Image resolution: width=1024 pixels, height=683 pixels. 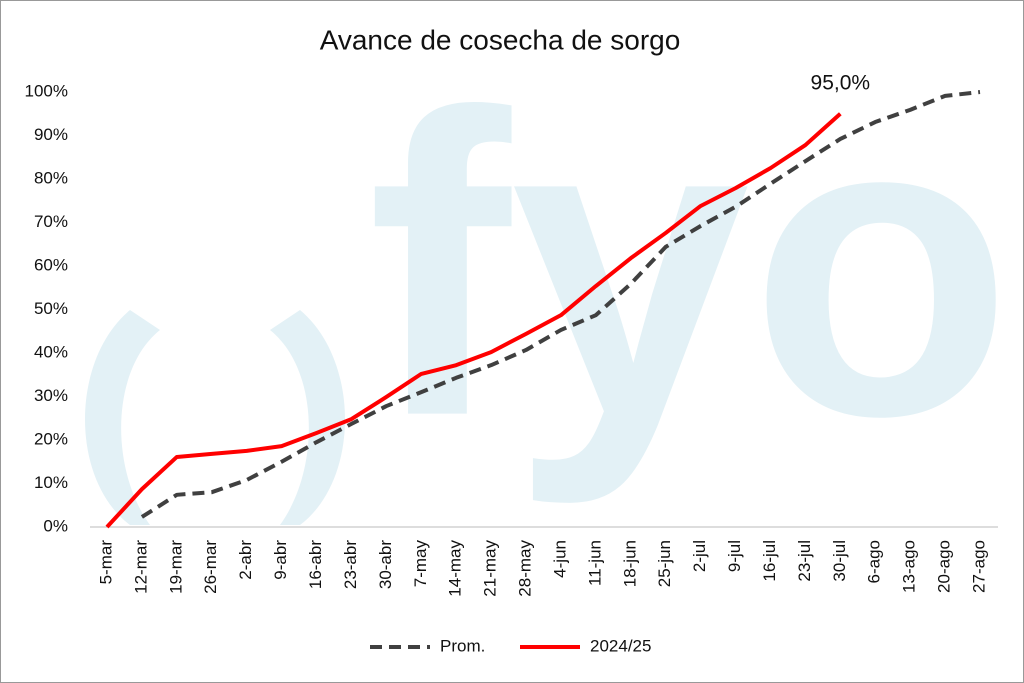 What do you see at coordinates (385, 564) in the screenshot?
I see `x-tick-label: 30-abr` at bounding box center [385, 564].